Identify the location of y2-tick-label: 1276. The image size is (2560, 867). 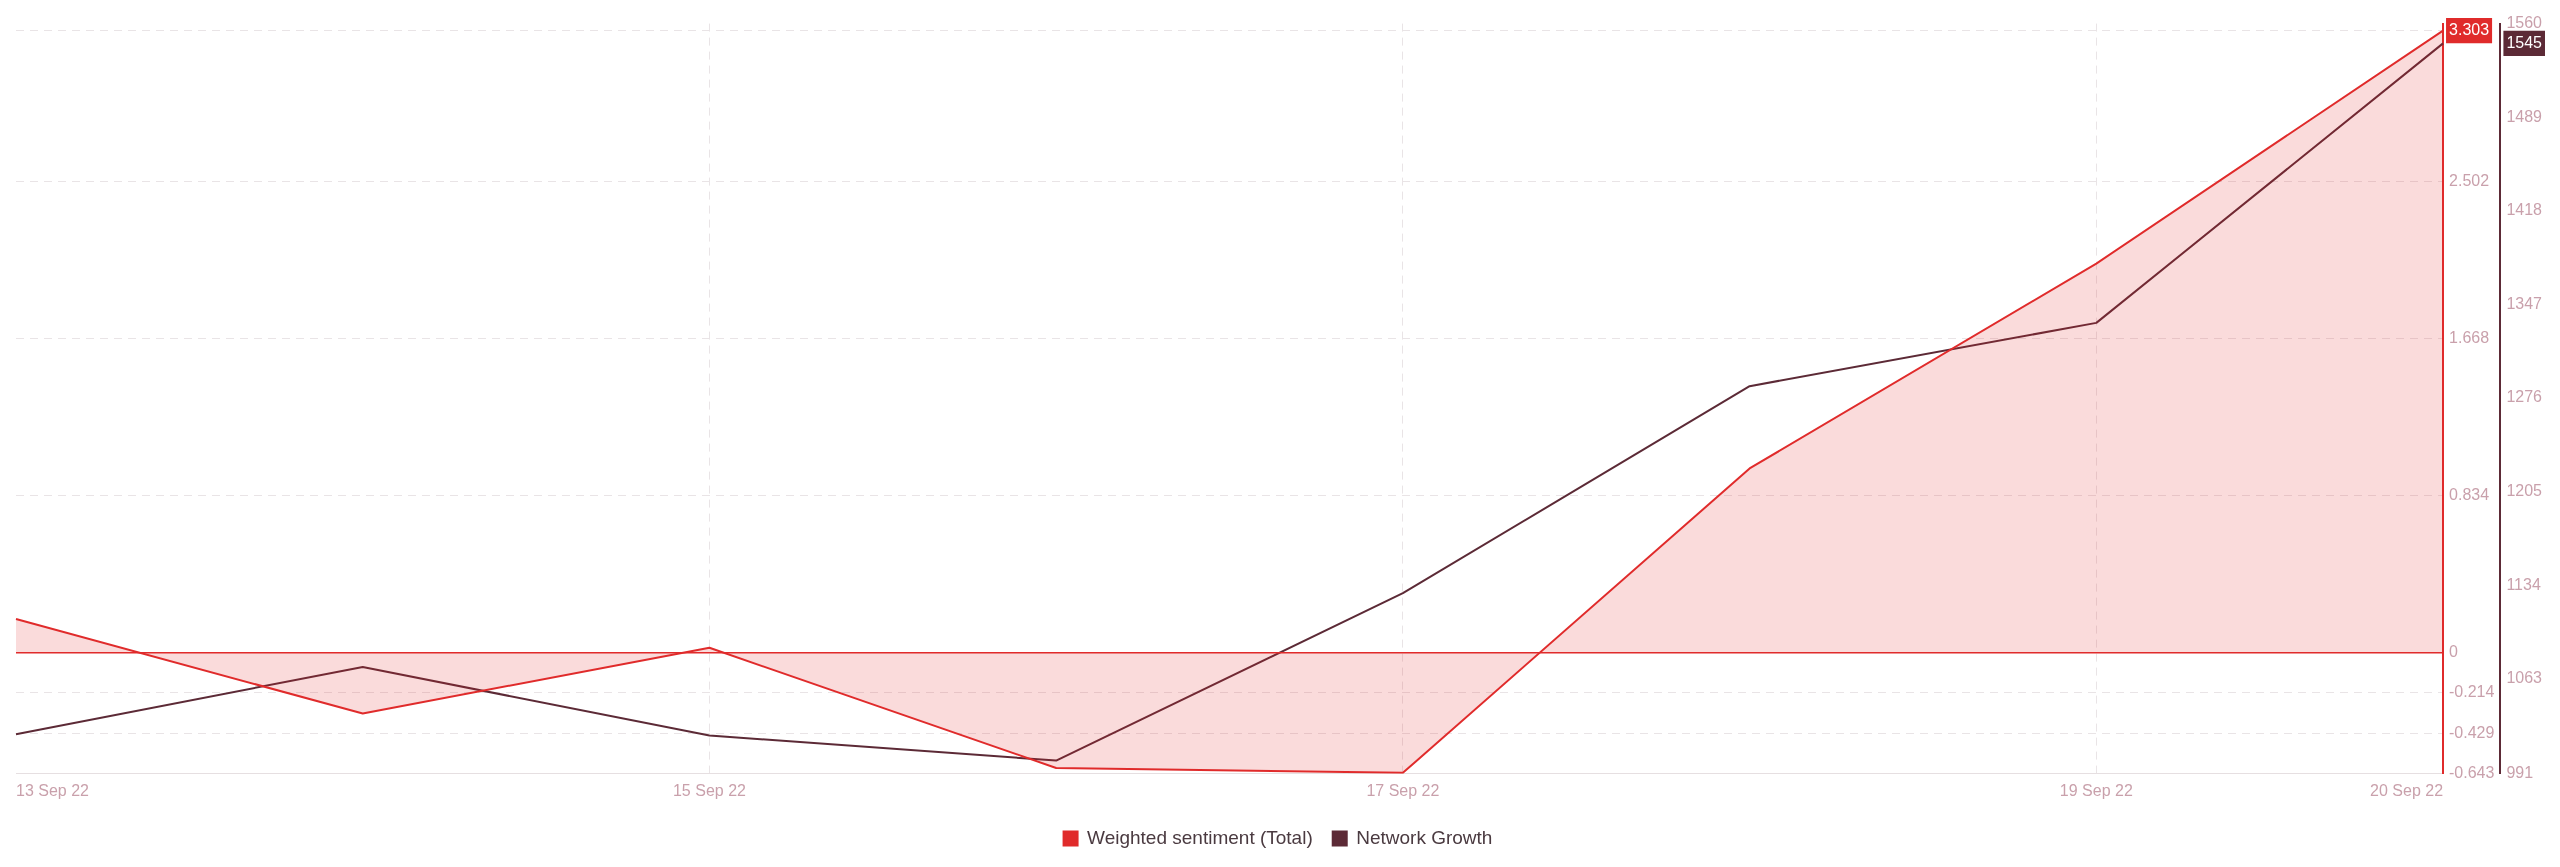
(2524, 397).